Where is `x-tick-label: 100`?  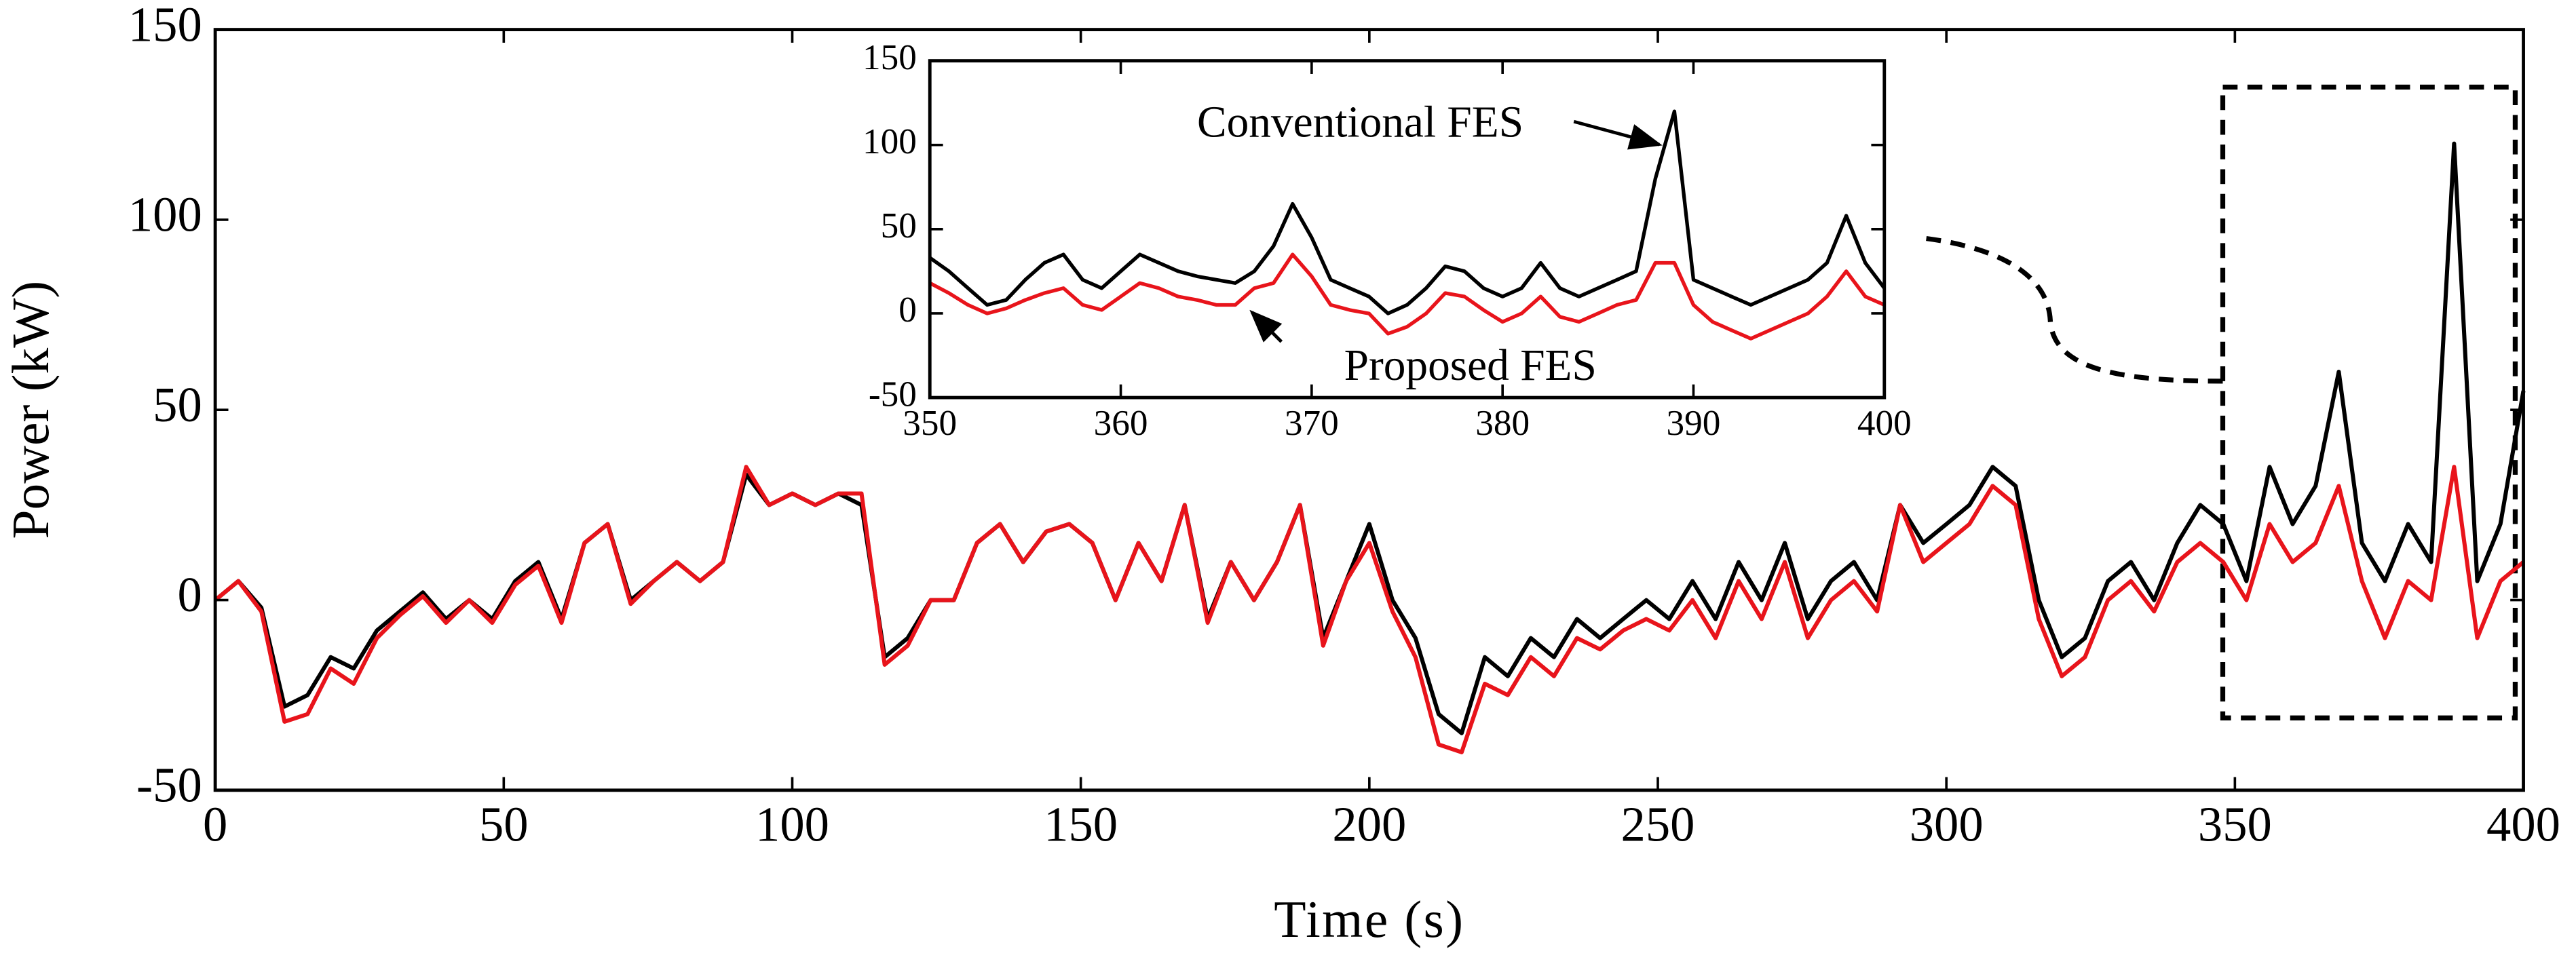 x-tick-label: 100 is located at coordinates (792, 824).